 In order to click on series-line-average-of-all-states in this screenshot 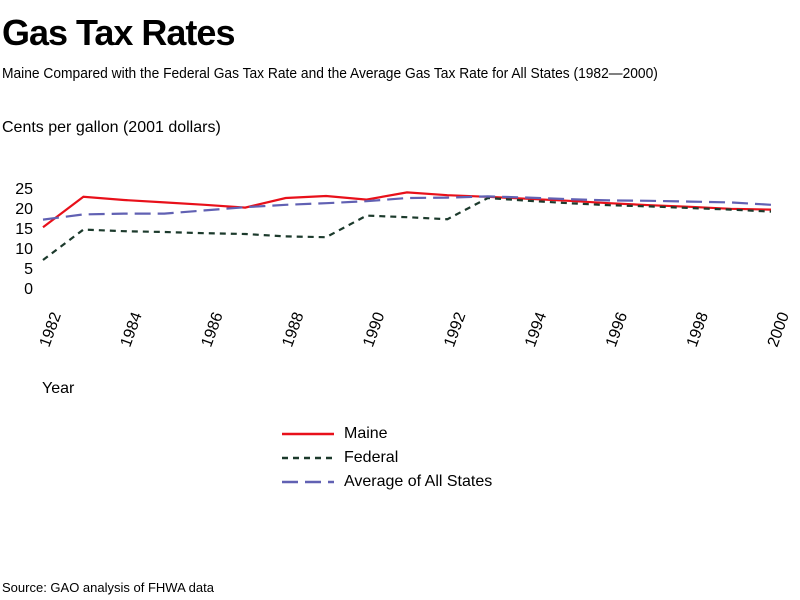, I will do `click(407, 208)`.